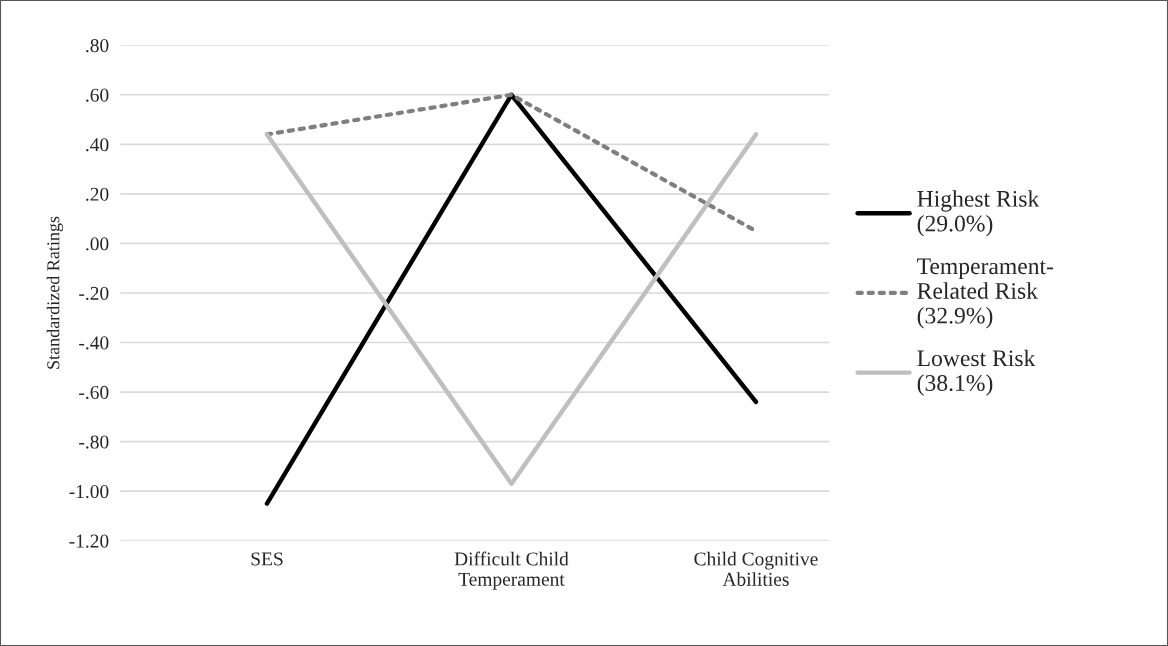 The height and width of the screenshot is (646, 1168). I want to click on x-tick-label: SES, so click(267, 559).